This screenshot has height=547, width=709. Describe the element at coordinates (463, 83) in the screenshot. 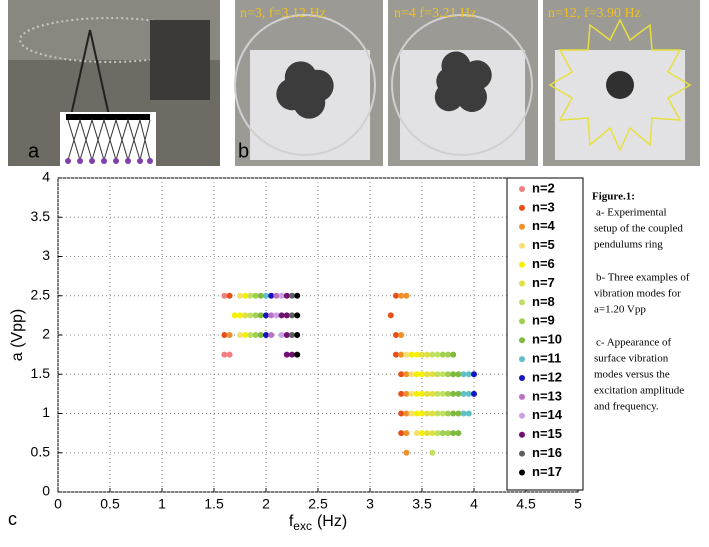

I see `photo-b2` at that location.